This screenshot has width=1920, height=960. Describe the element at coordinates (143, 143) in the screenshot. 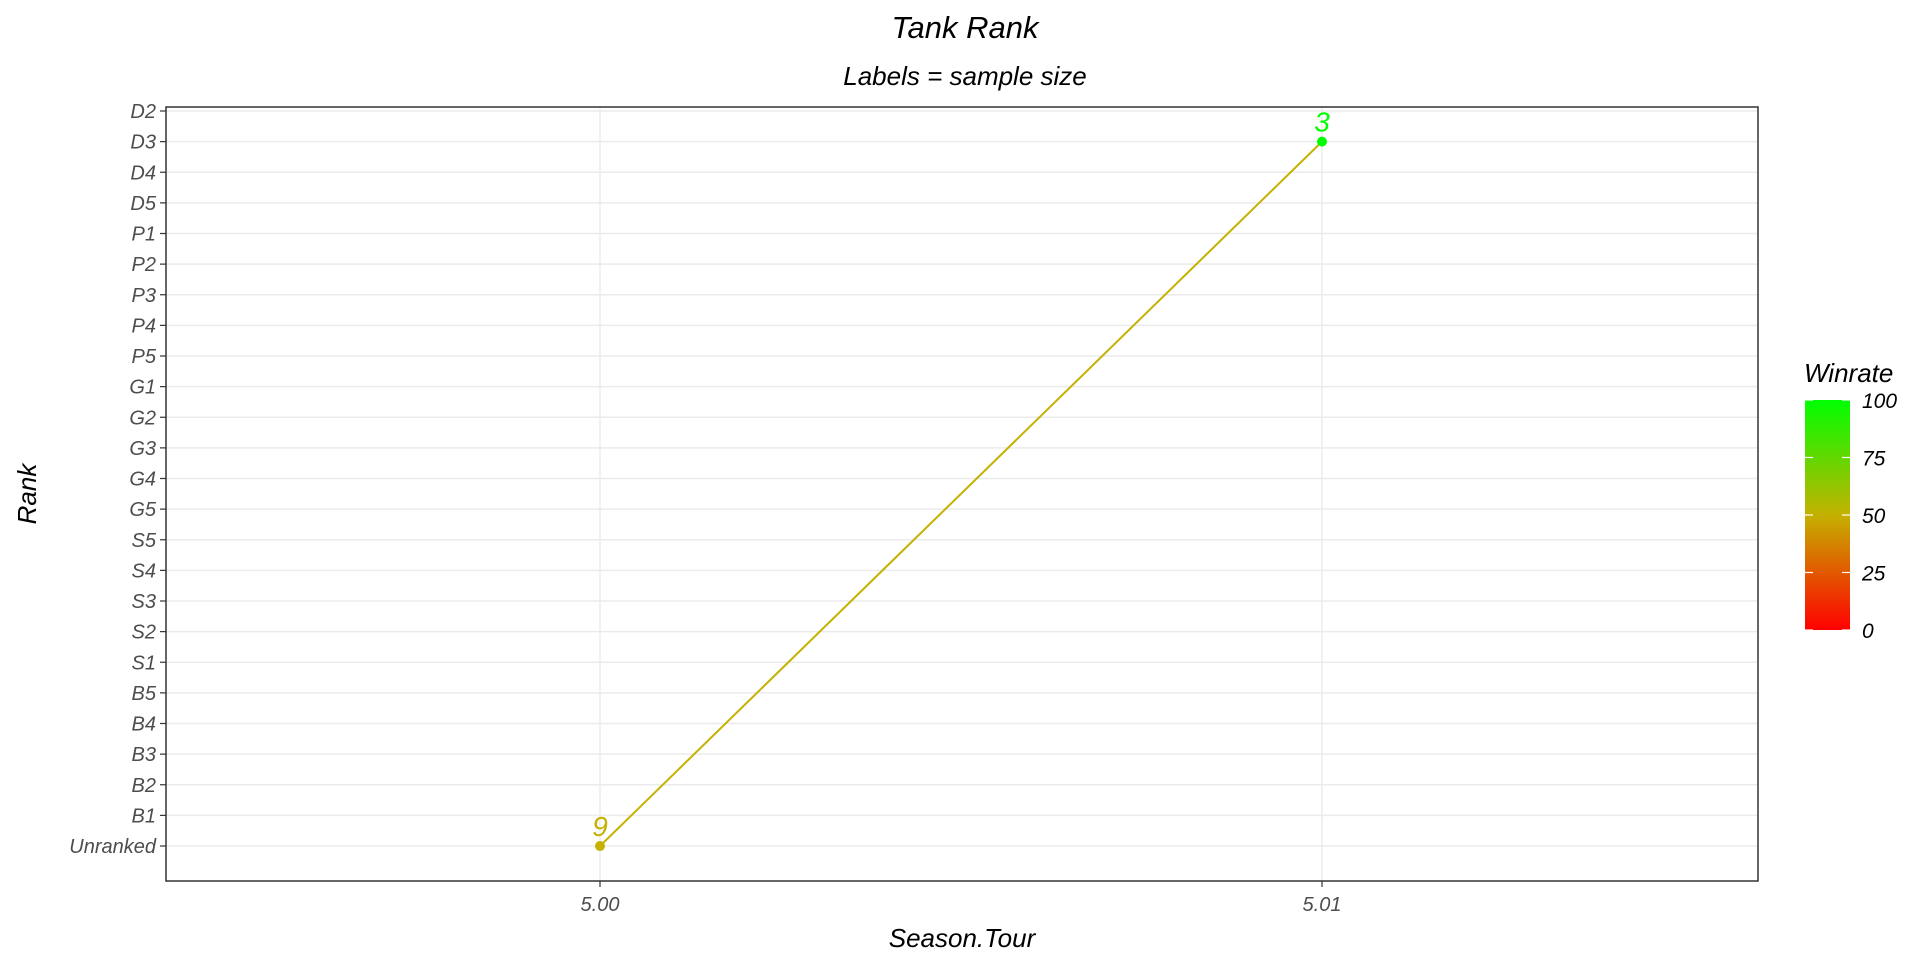

I see `y-tick-label: D3` at that location.